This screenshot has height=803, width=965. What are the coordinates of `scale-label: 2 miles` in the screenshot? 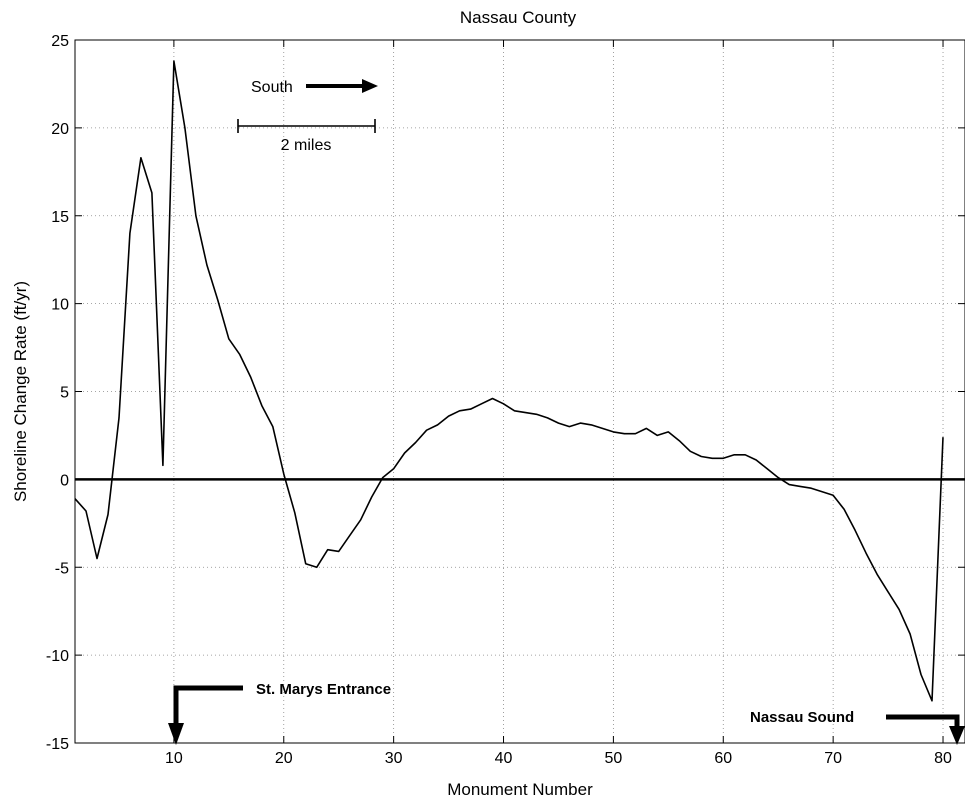 It's located at (306, 145).